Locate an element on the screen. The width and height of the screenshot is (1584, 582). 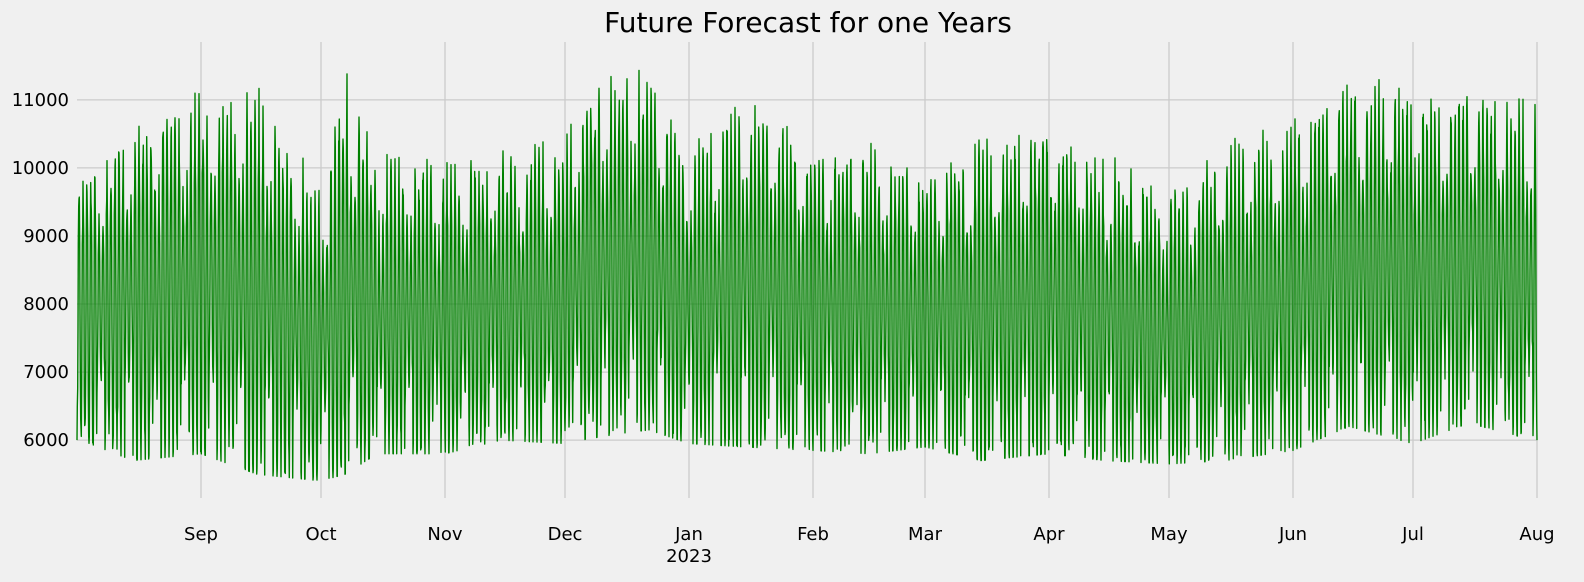
x-tick-label: Jul is located at coordinates (1412, 534).